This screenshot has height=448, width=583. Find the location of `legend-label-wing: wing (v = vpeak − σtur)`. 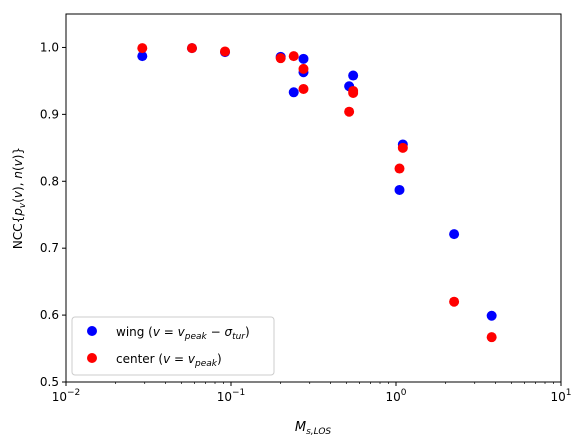

legend-label-wing: wing (v = vpeak − σtur) is located at coordinates (183, 333).